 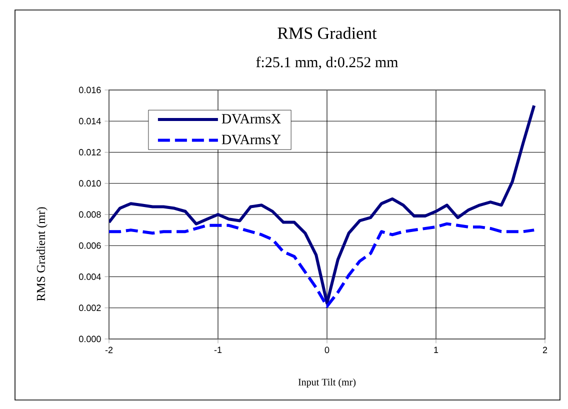 What do you see at coordinates (251, 119) in the screenshot?
I see `legend-label: DVArmsX` at bounding box center [251, 119].